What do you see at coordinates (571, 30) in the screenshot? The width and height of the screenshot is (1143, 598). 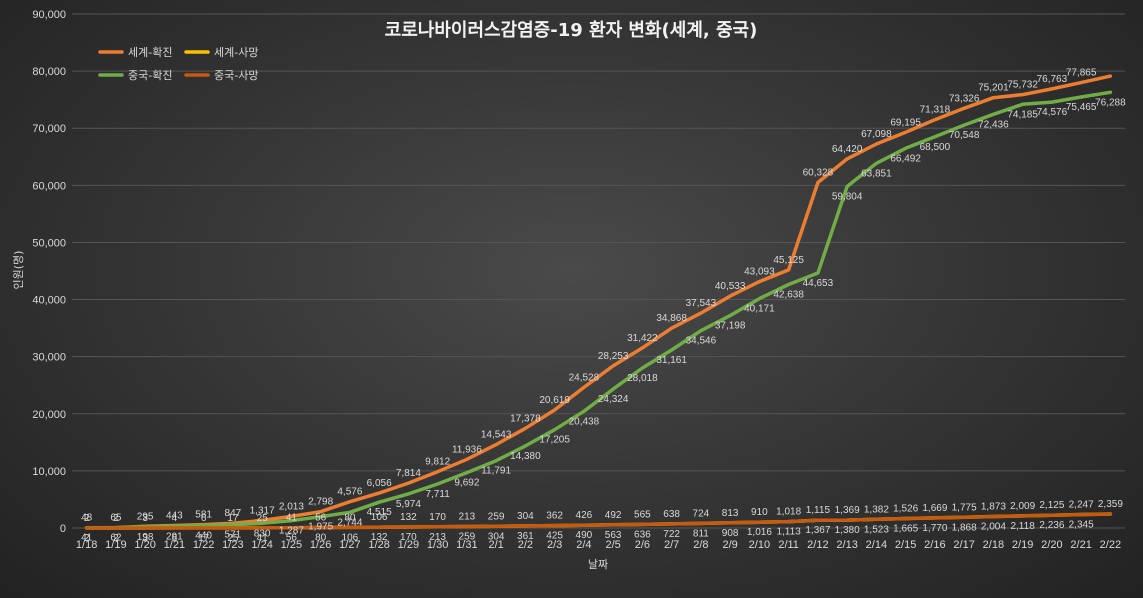 I see `chart-title: 코로나바이러스감염증-19 환자 변화(세계, 중국)` at bounding box center [571, 30].